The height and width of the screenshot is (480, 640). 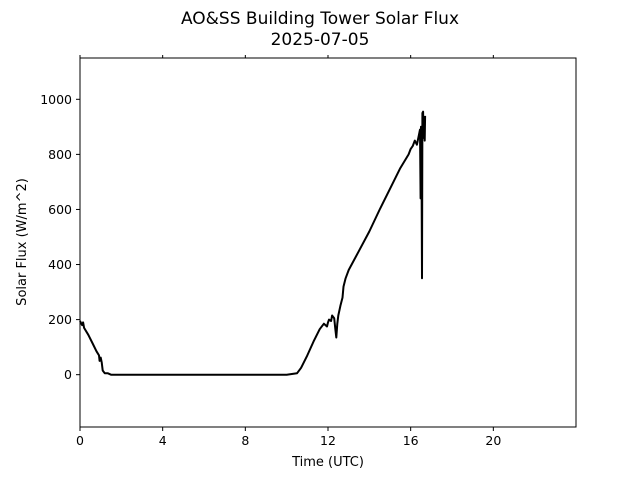 I want to click on y-axis-ticks: 0 200 400 600 800 1000, so click(x=60, y=237).